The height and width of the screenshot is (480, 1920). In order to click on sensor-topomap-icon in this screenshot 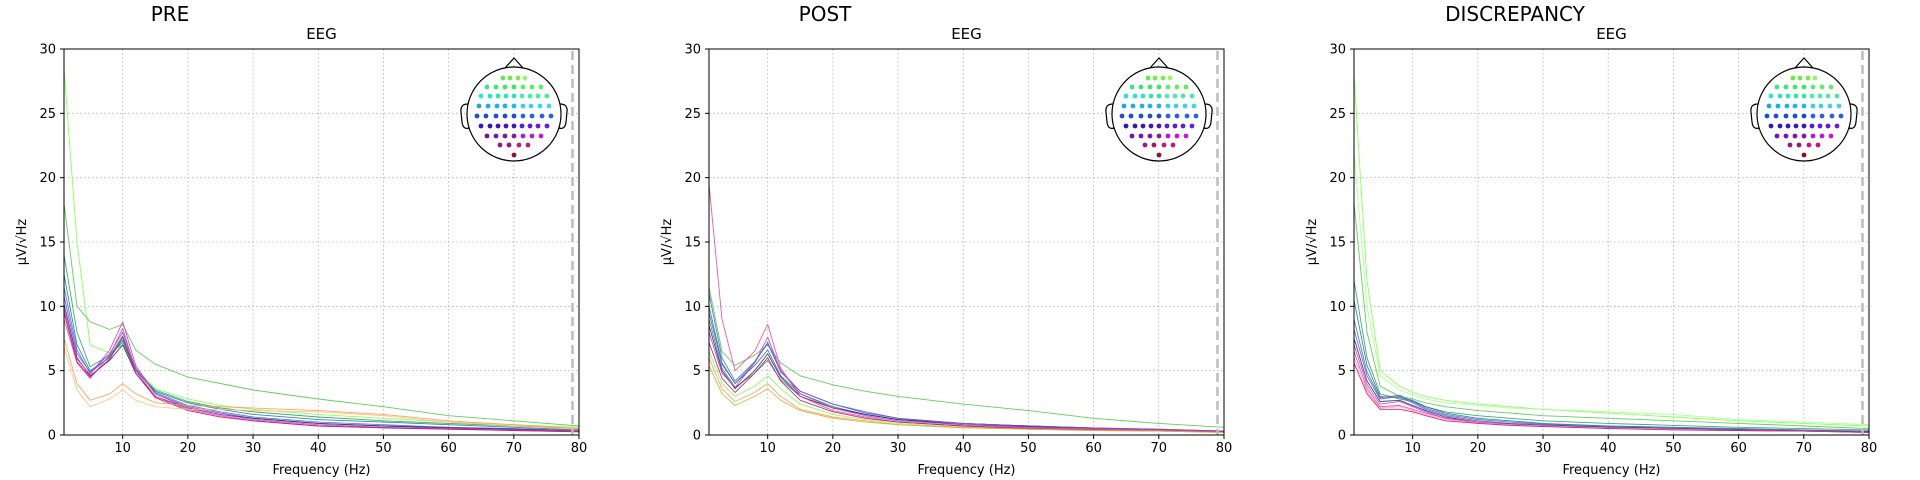, I will do `click(514, 109)`.